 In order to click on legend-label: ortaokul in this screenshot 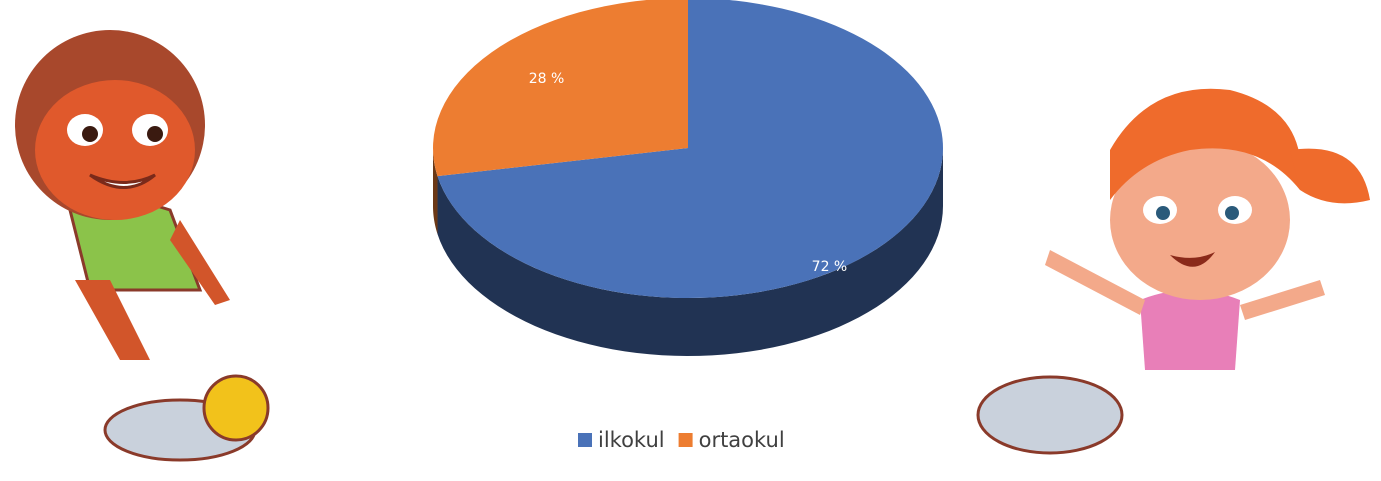, I will do `click(742, 440)`.